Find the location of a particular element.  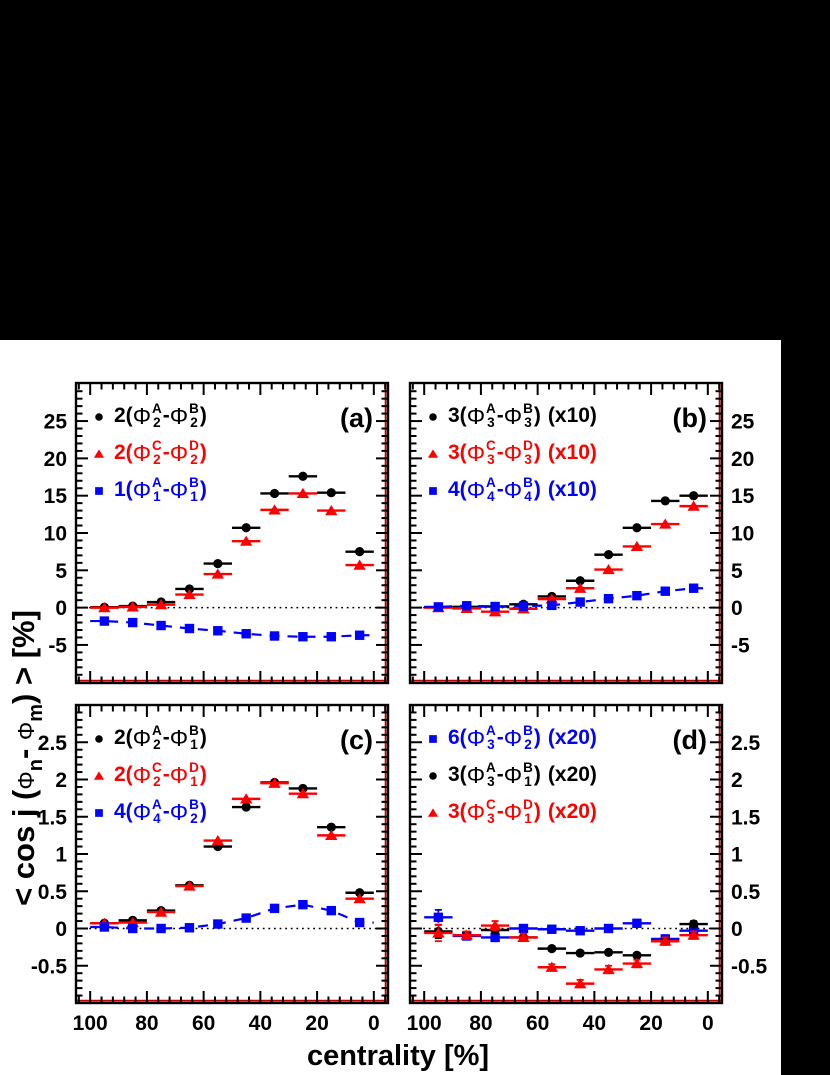

panel-label-b: (b) is located at coordinates (689, 418).